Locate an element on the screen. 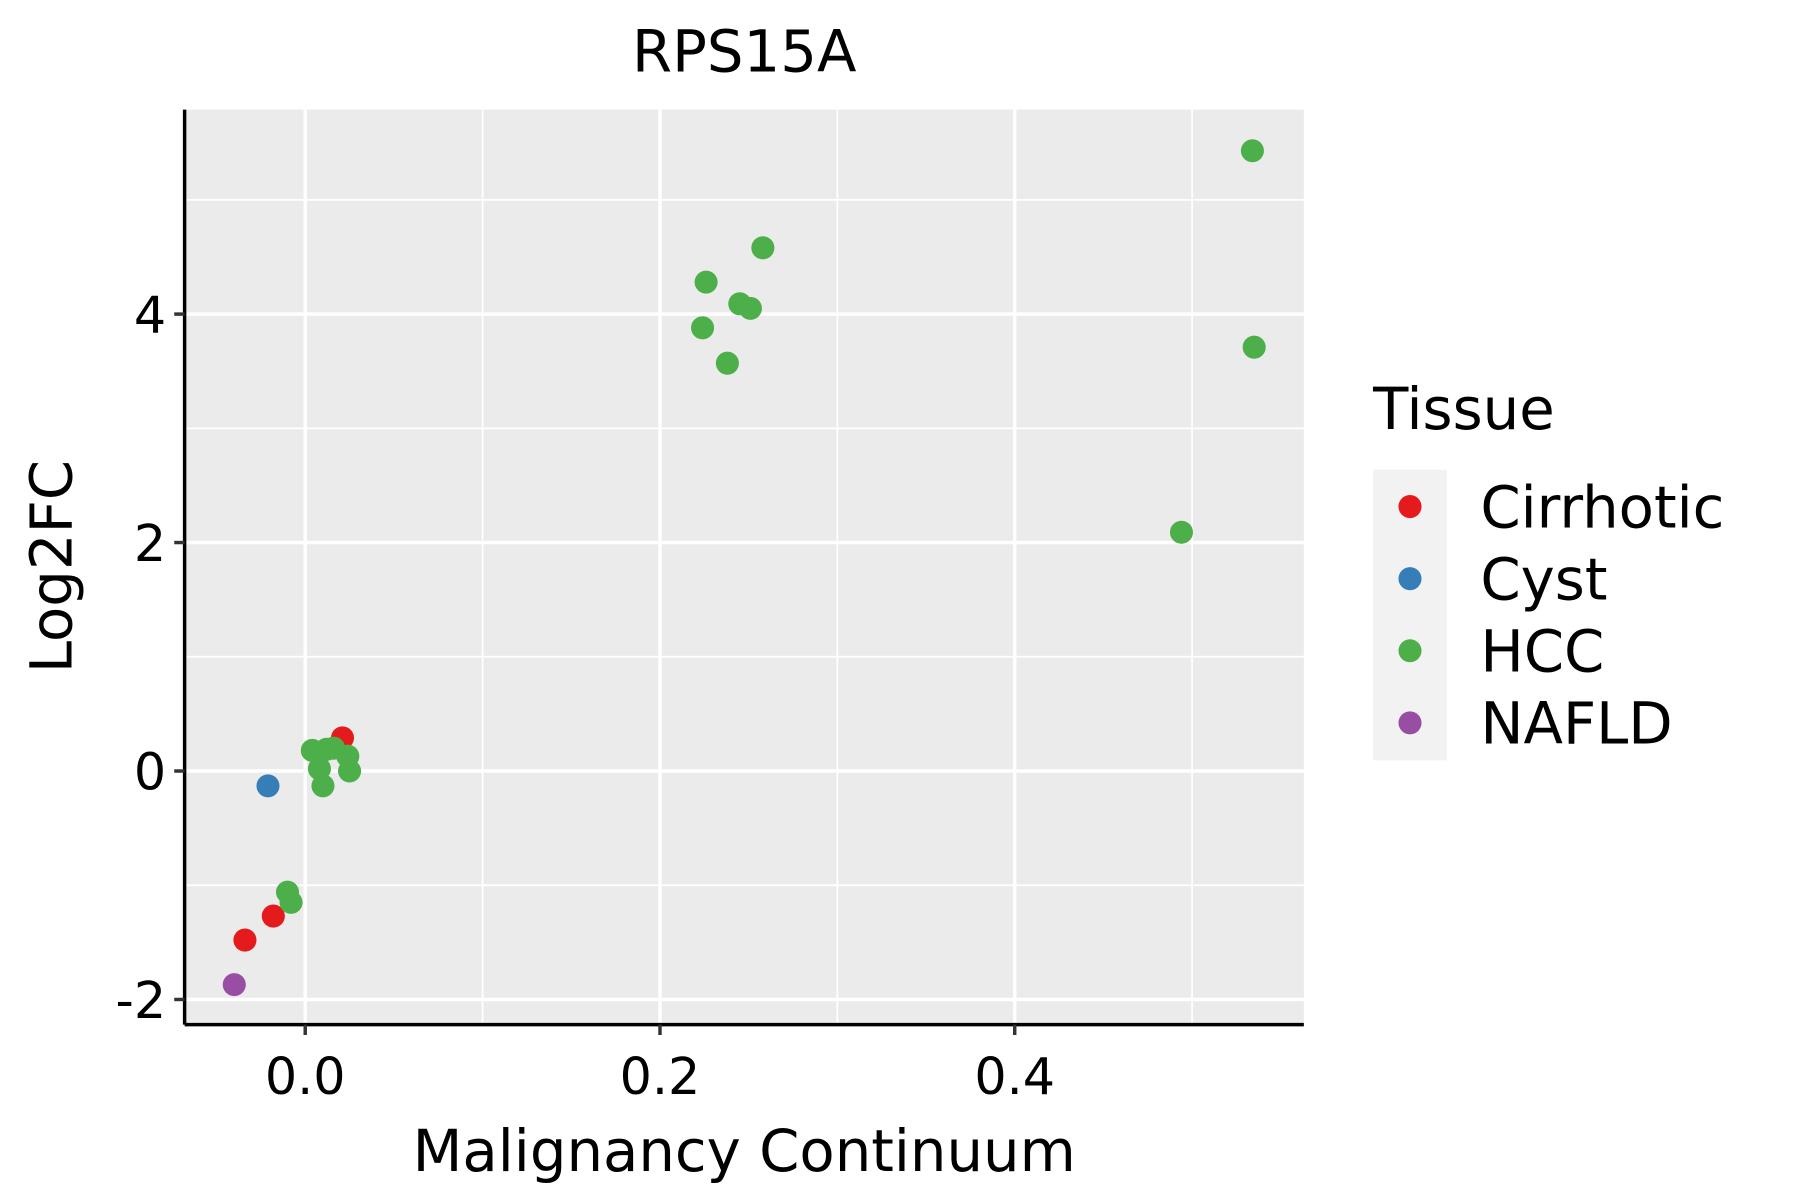 The width and height of the screenshot is (1800, 1200). y-tick-label: -2 is located at coordinates (141, 1000).